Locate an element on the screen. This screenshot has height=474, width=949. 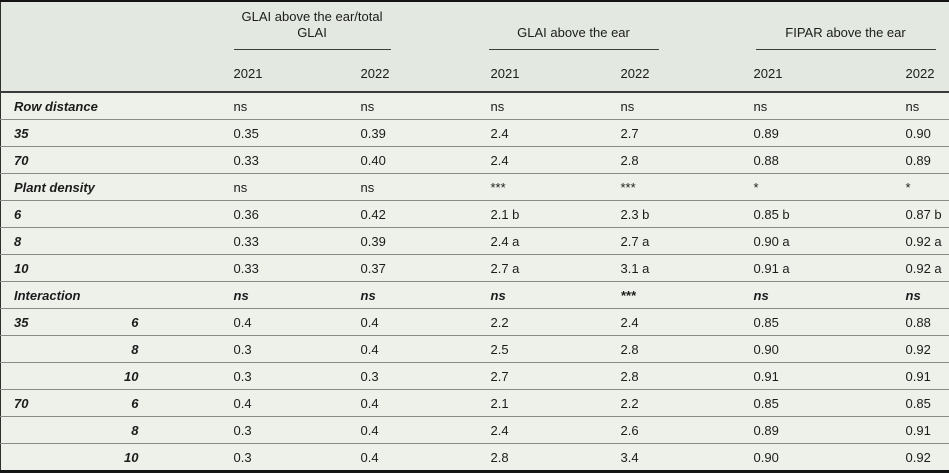
cell-value: 0.40 is located at coordinates (412, 160).